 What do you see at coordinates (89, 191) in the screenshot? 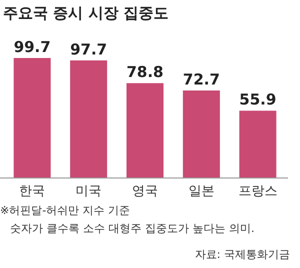
I see `x-tick-label: 미국` at bounding box center [89, 191].